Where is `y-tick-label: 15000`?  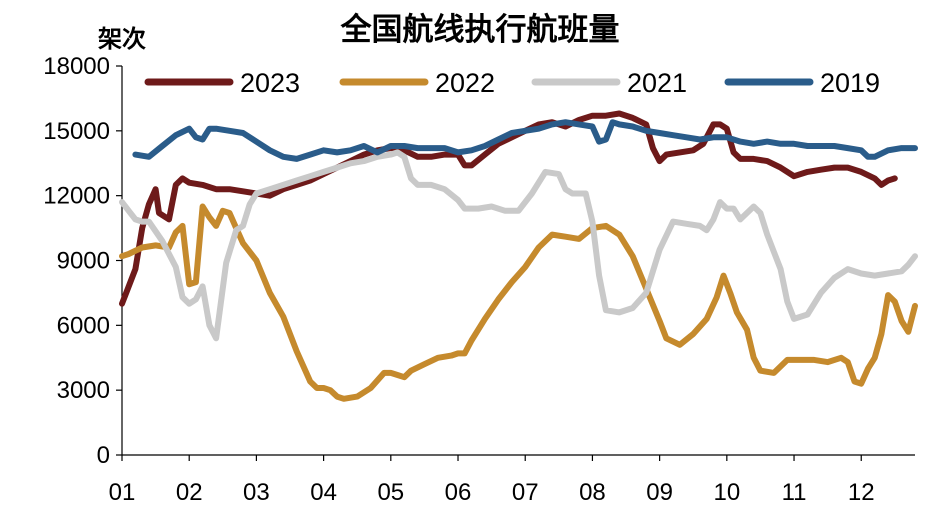
y-tick-label: 15000 is located at coordinates (76, 131).